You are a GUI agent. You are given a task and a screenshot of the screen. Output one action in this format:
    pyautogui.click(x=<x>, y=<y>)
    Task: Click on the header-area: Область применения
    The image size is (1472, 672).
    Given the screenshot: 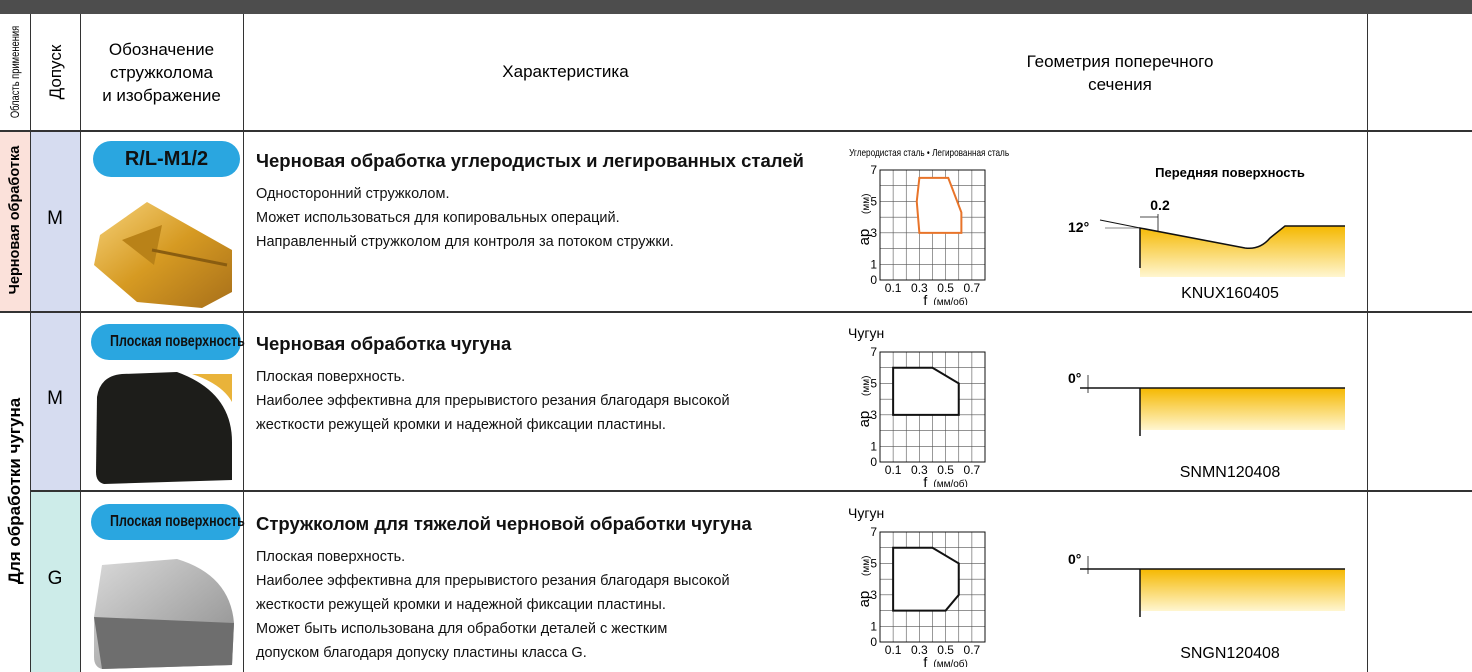 What is the action you would take?
    pyautogui.click(x=15, y=72)
    